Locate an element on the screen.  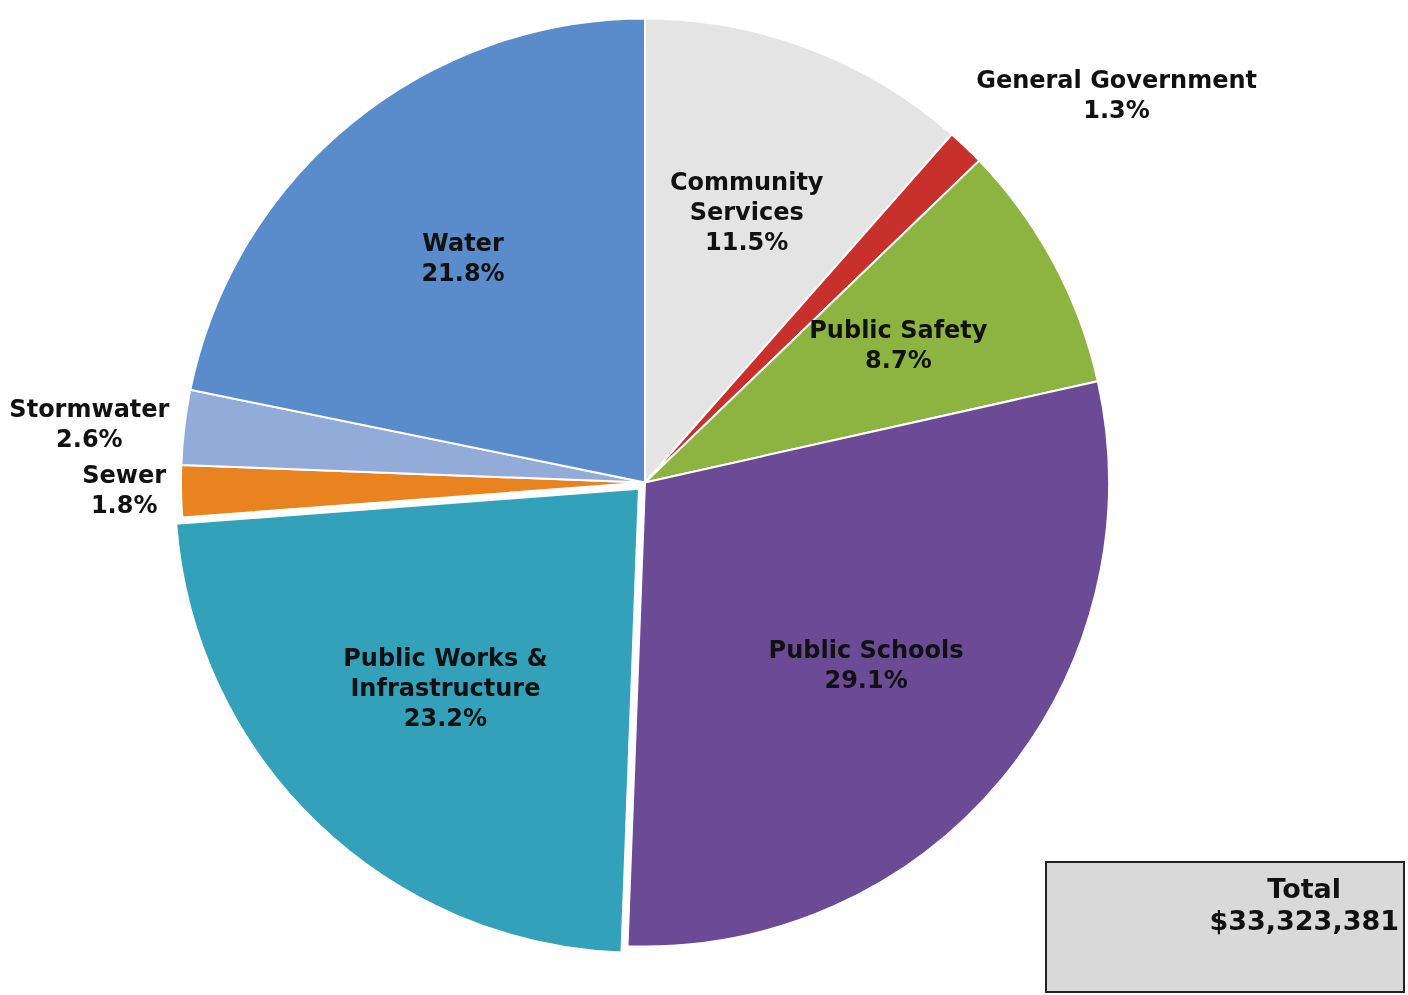
slice-label: Public Safety is located at coordinates (898, 329).